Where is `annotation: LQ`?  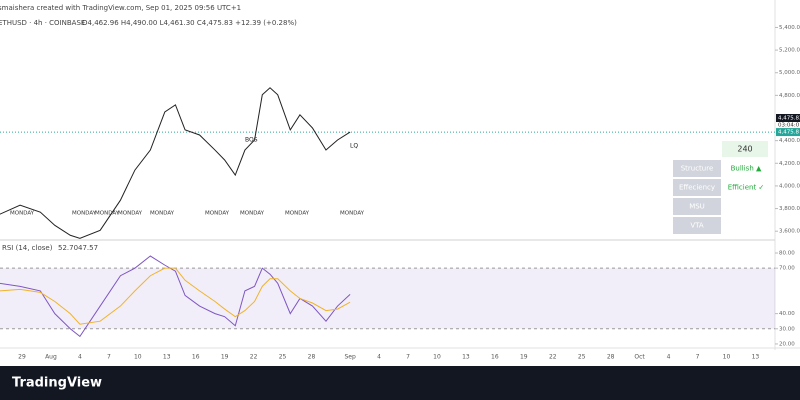
annotation: LQ is located at coordinates (354, 146).